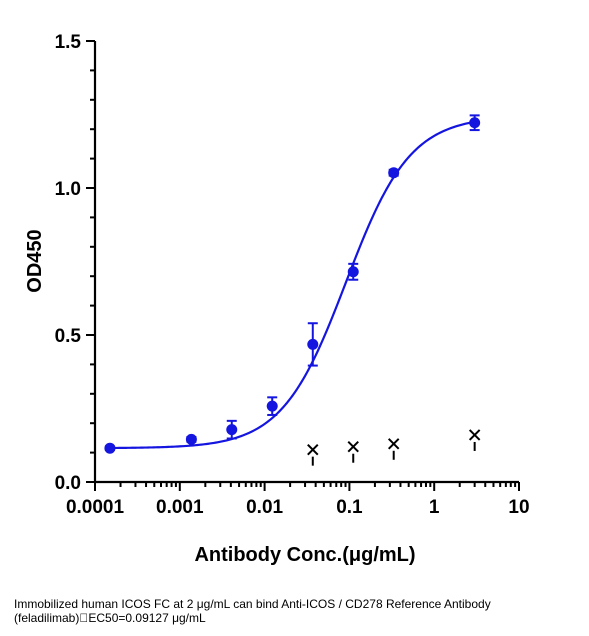 This screenshot has height=636, width=589. What do you see at coordinates (349, 507) in the screenshot?
I see `x-tick-label: 0.1` at bounding box center [349, 507].